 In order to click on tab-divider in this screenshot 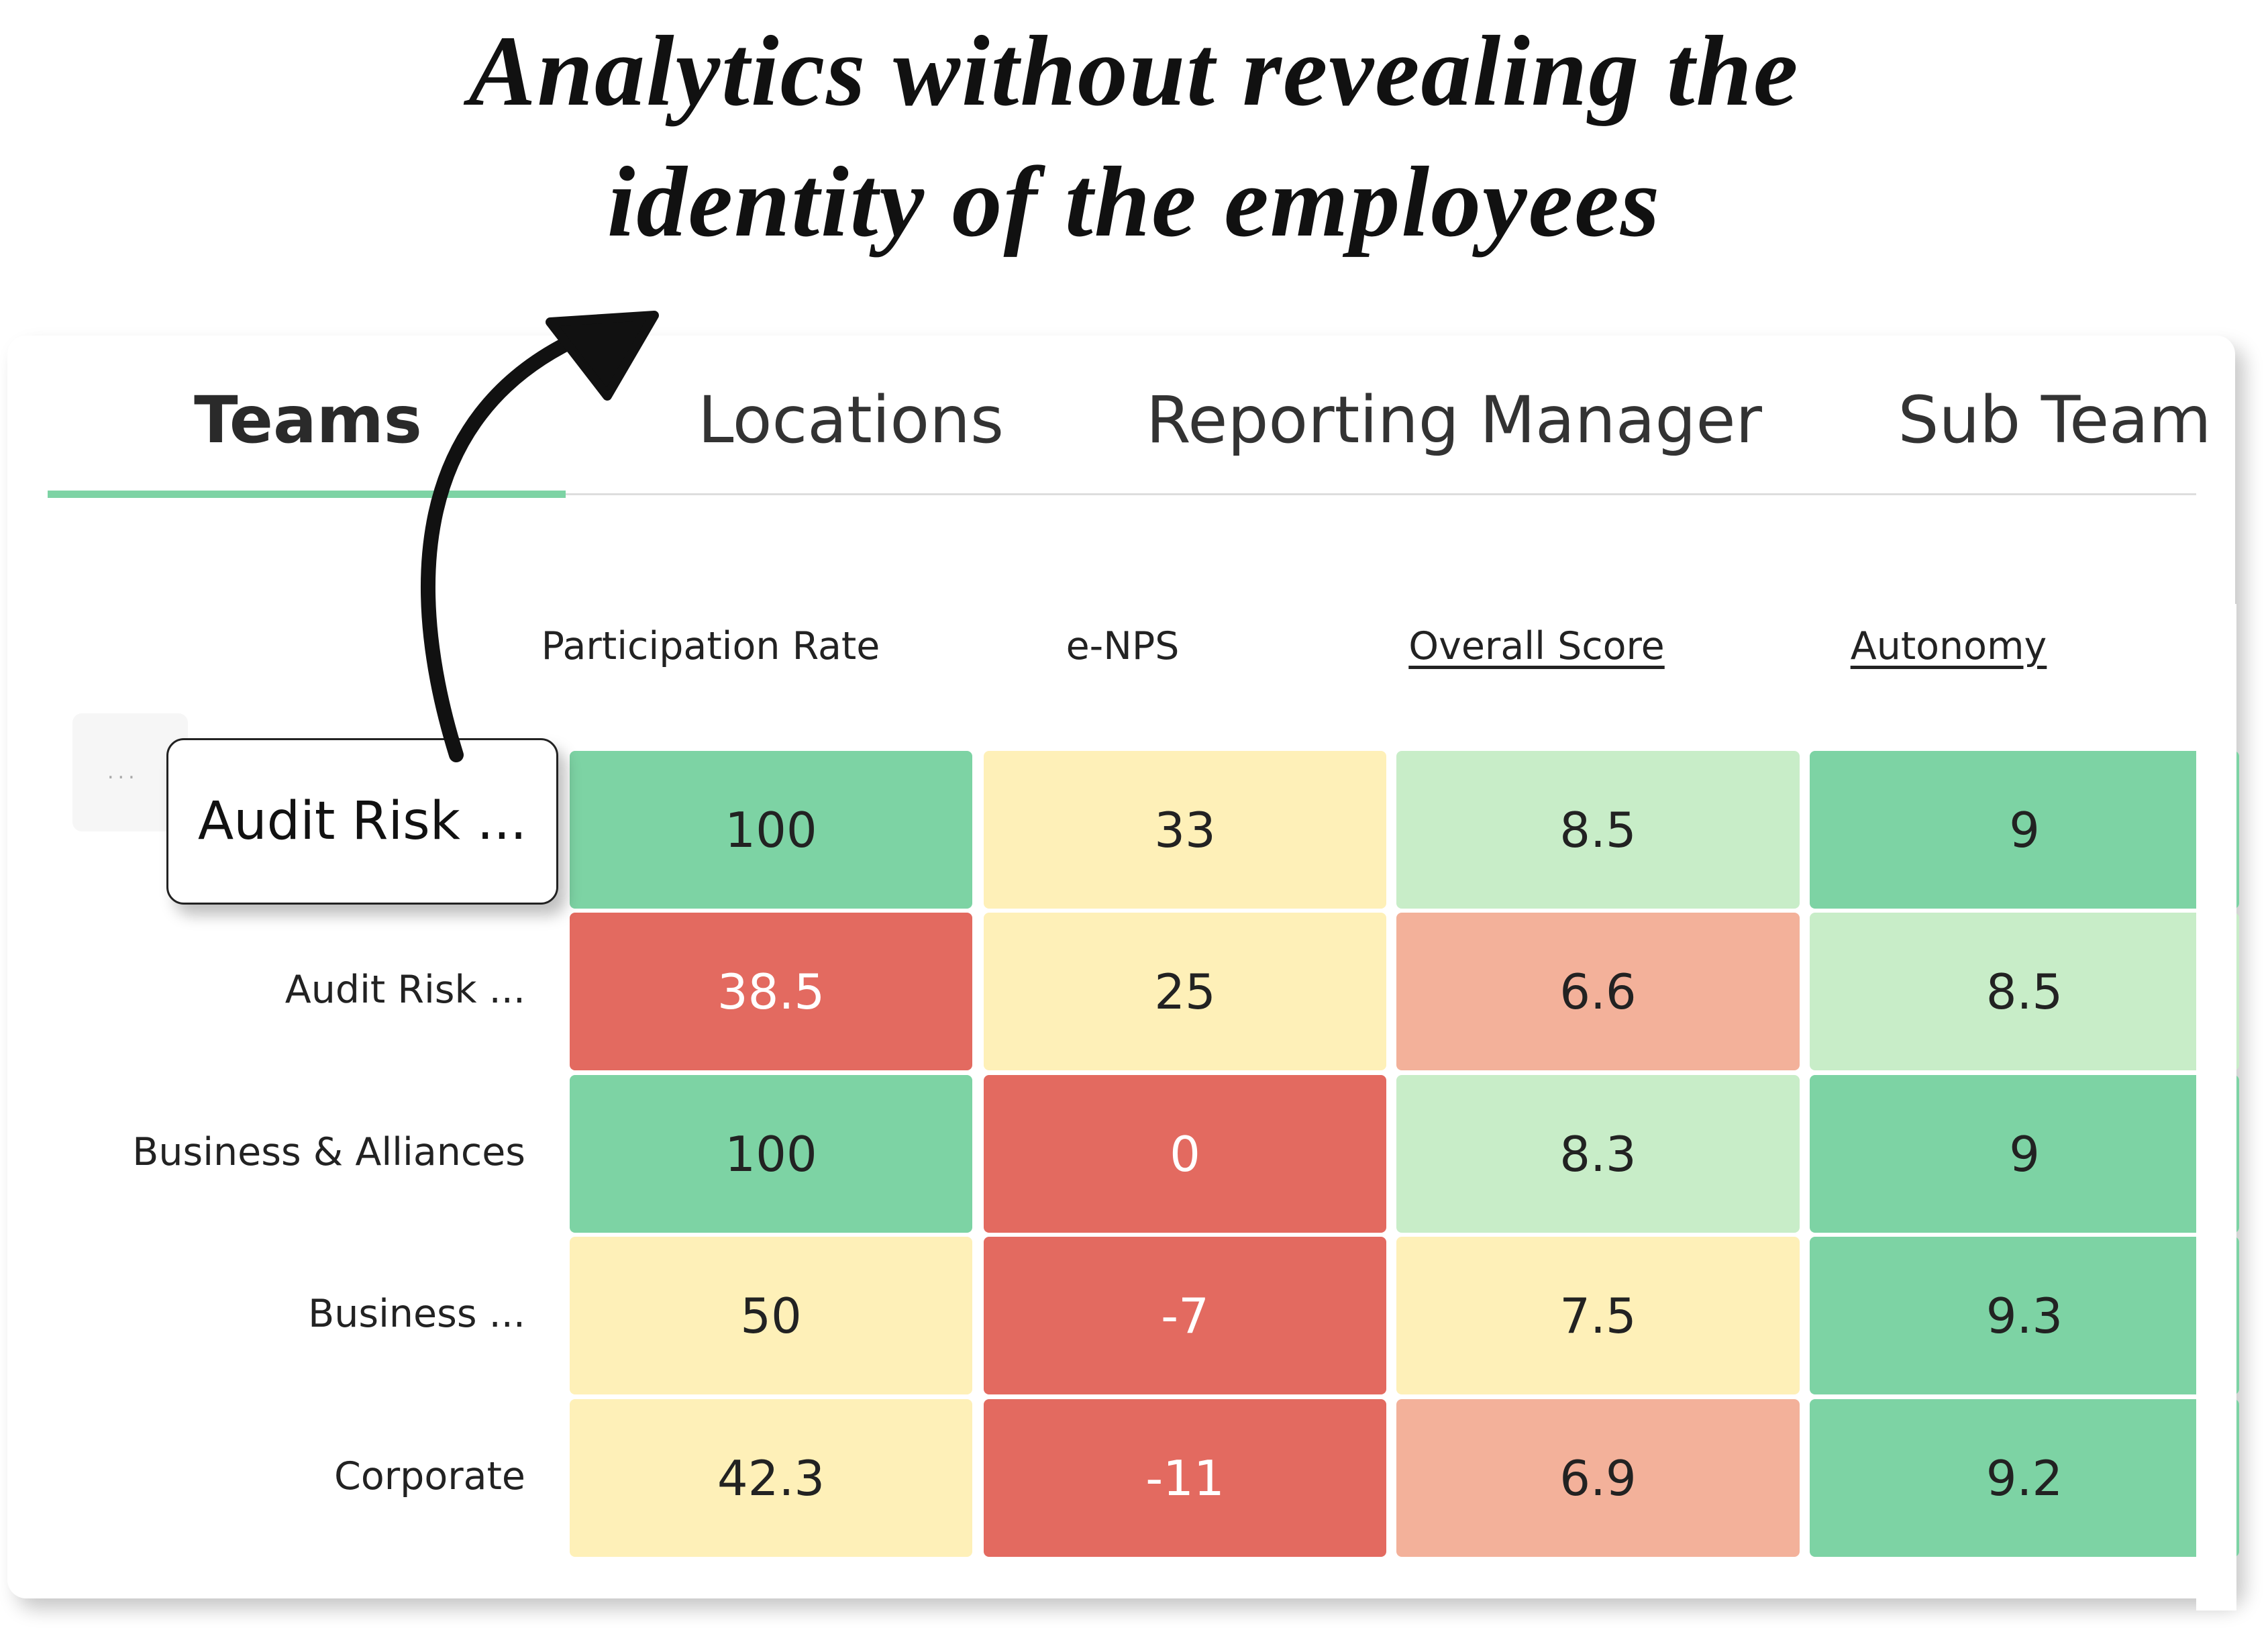, I will do `click(1122, 494)`.